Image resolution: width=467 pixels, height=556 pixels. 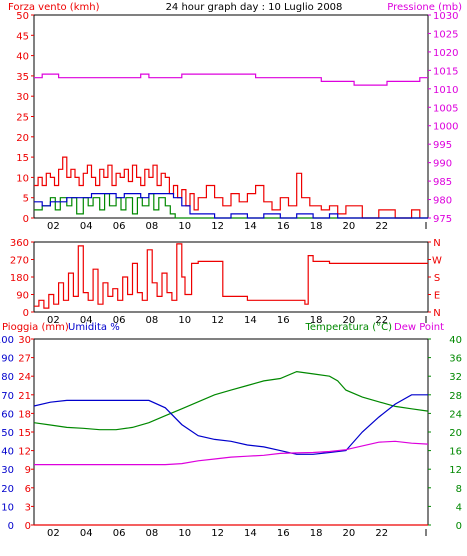 What do you see at coordinates (7, 359) in the screenshot?
I see `y-left2-tick-label: 90` at bounding box center [7, 359].